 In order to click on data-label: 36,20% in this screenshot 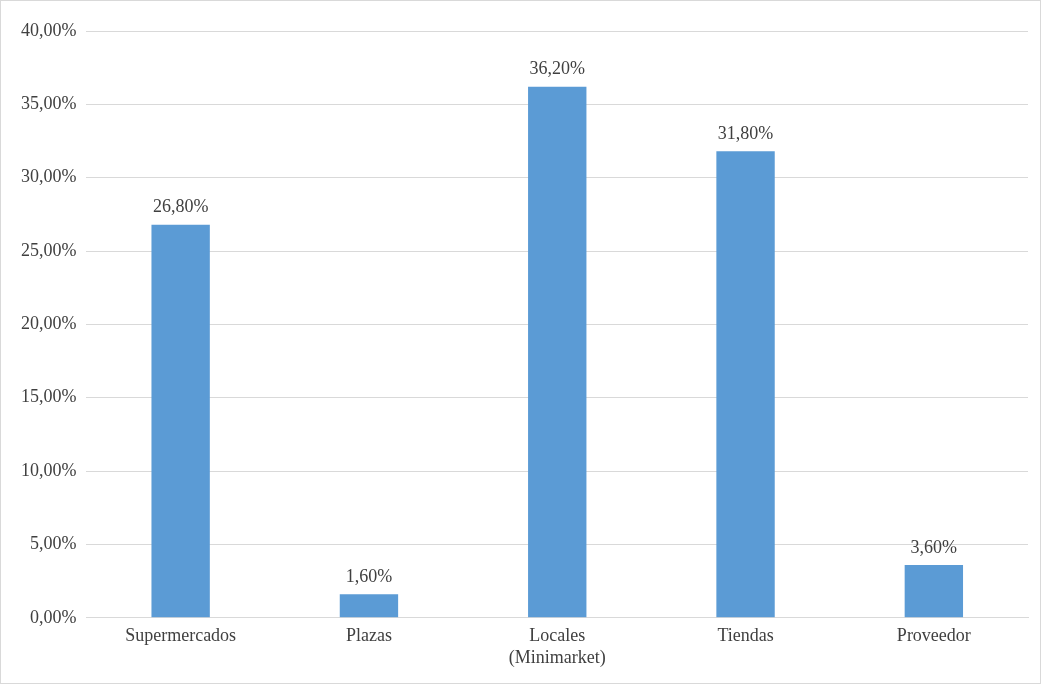, I will do `click(557, 68)`.